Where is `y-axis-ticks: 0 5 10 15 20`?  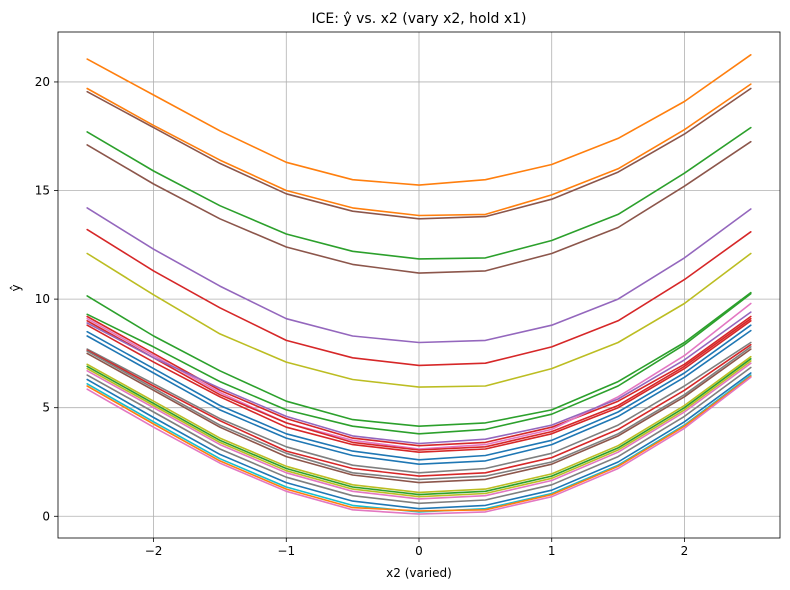 y-axis-ticks: 0 5 10 15 20 is located at coordinates (46, 299).